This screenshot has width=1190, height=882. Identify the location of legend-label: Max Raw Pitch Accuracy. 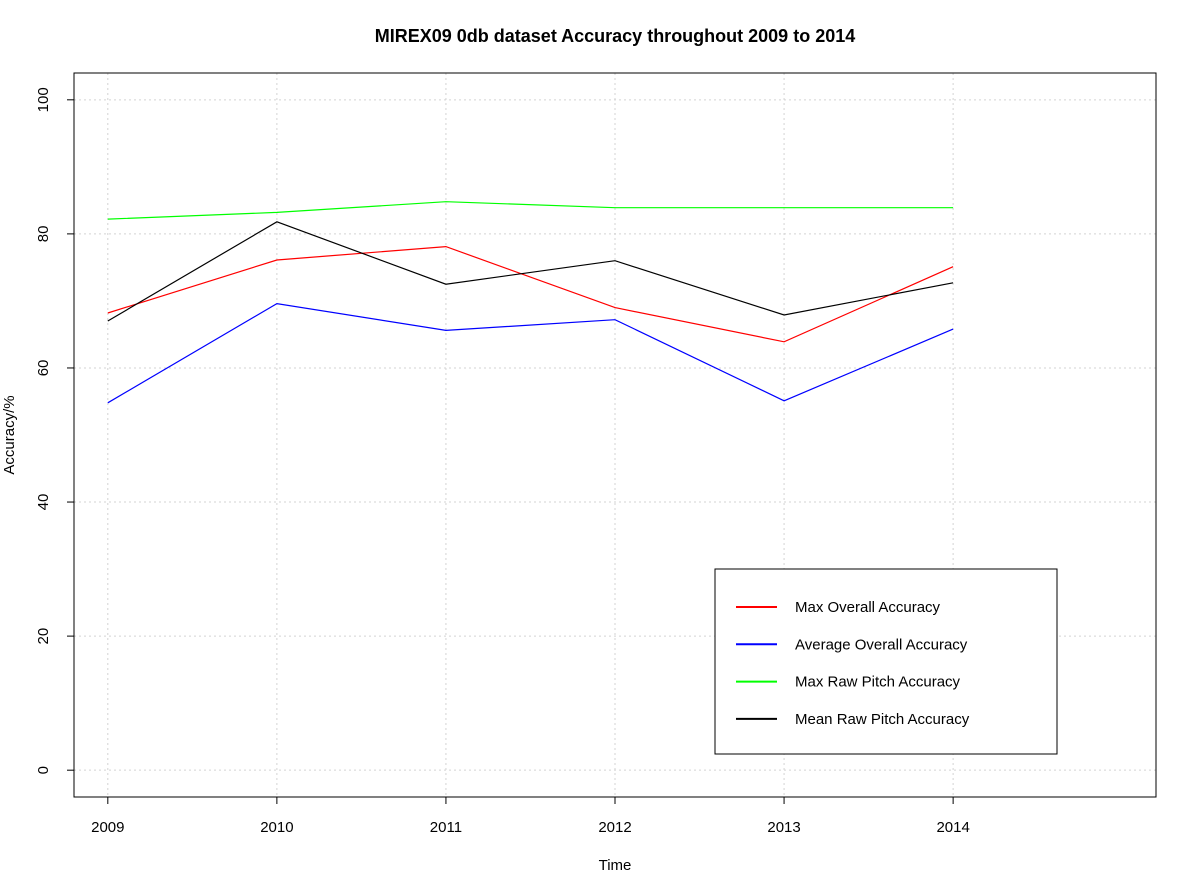
(878, 682).